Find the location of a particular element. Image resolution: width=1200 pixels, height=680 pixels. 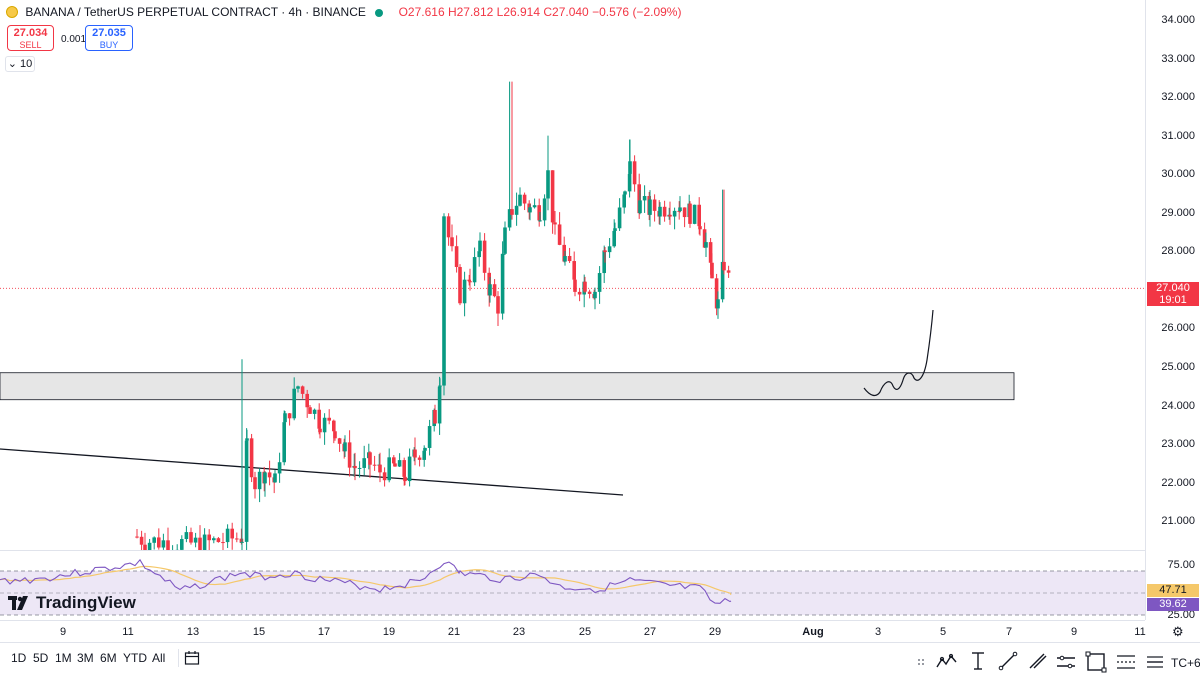

rectangle-icon is located at coordinates (1096, 662).